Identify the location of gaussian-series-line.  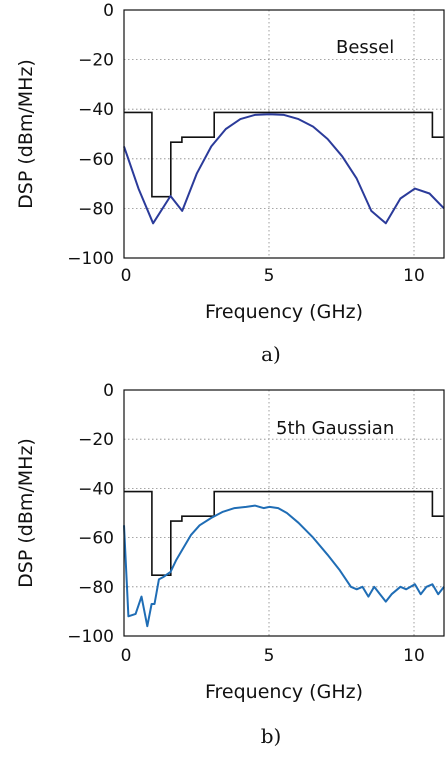
(284, 566).